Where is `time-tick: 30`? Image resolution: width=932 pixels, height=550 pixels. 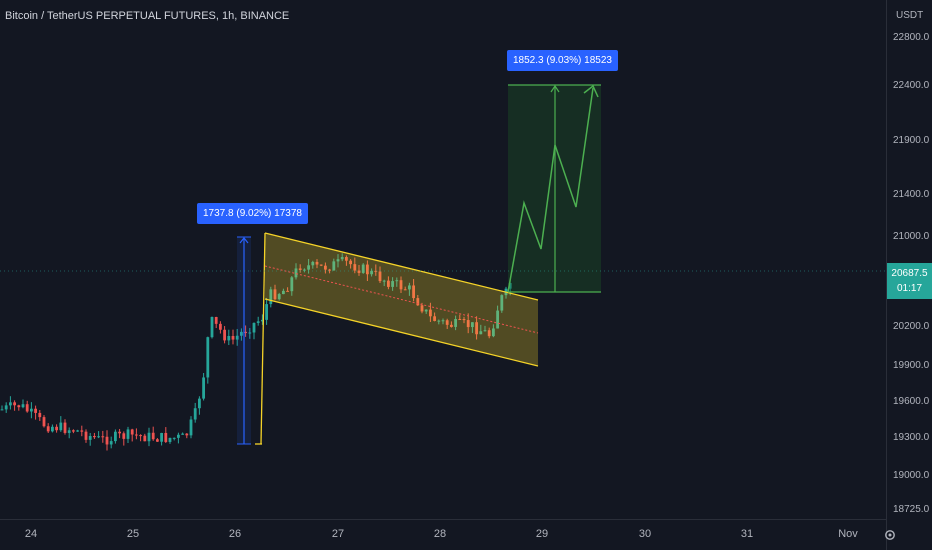 time-tick: 30 is located at coordinates (645, 534).